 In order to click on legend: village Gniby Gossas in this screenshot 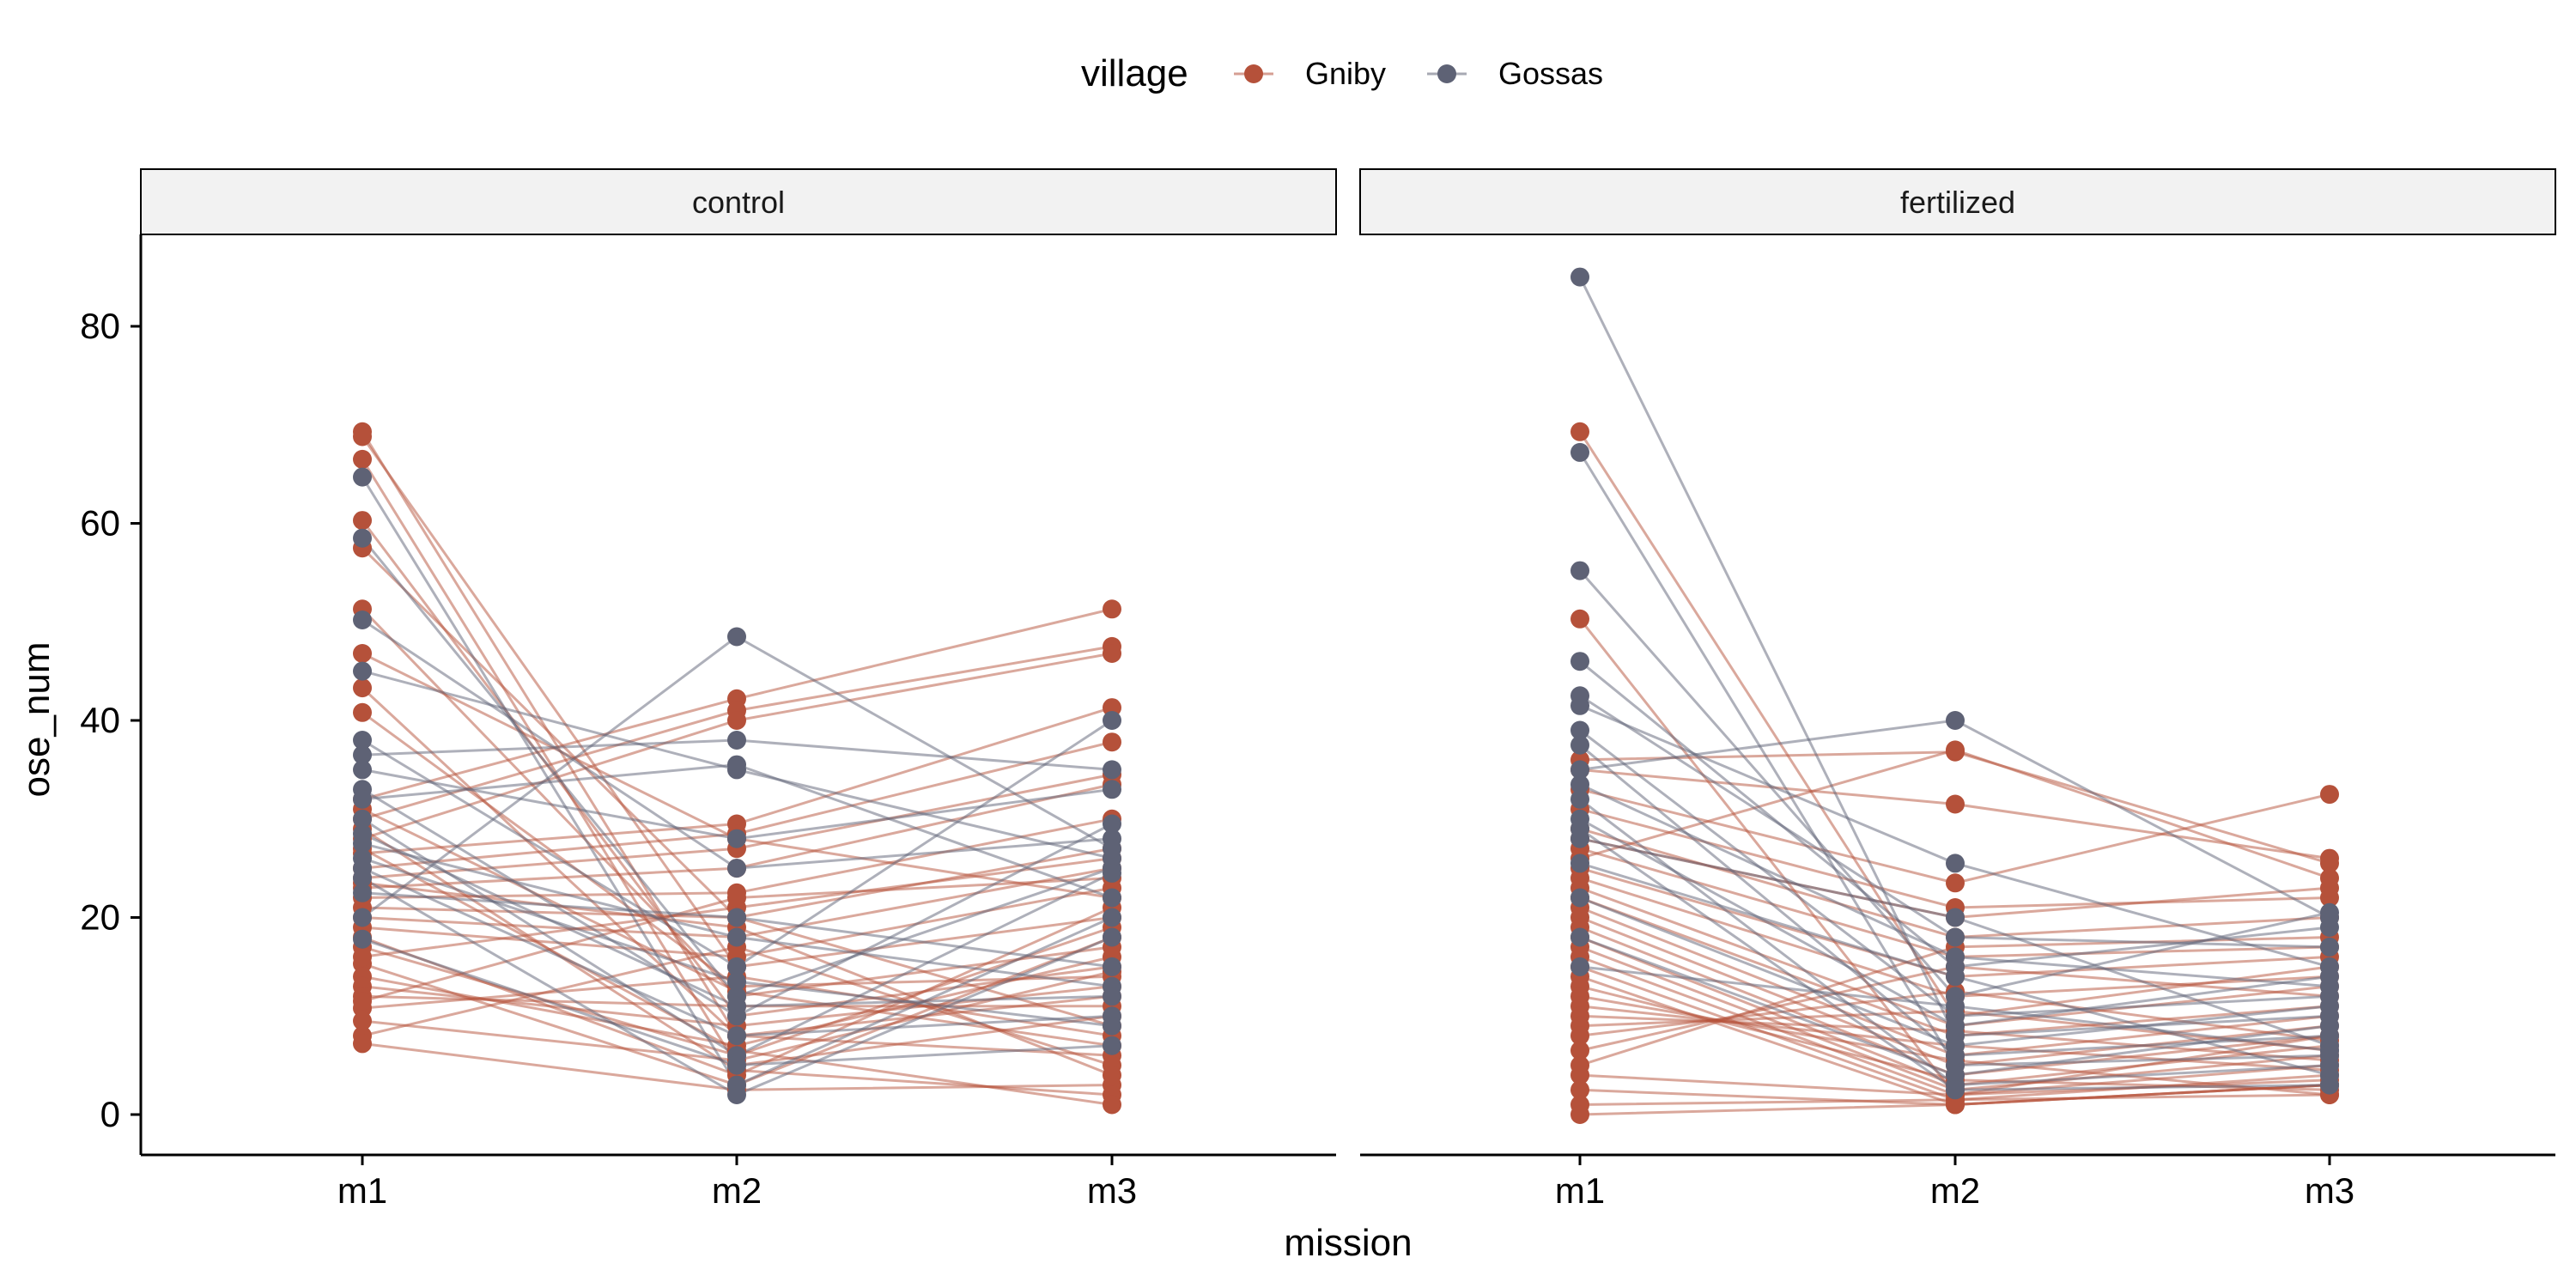, I will do `click(1342, 73)`.